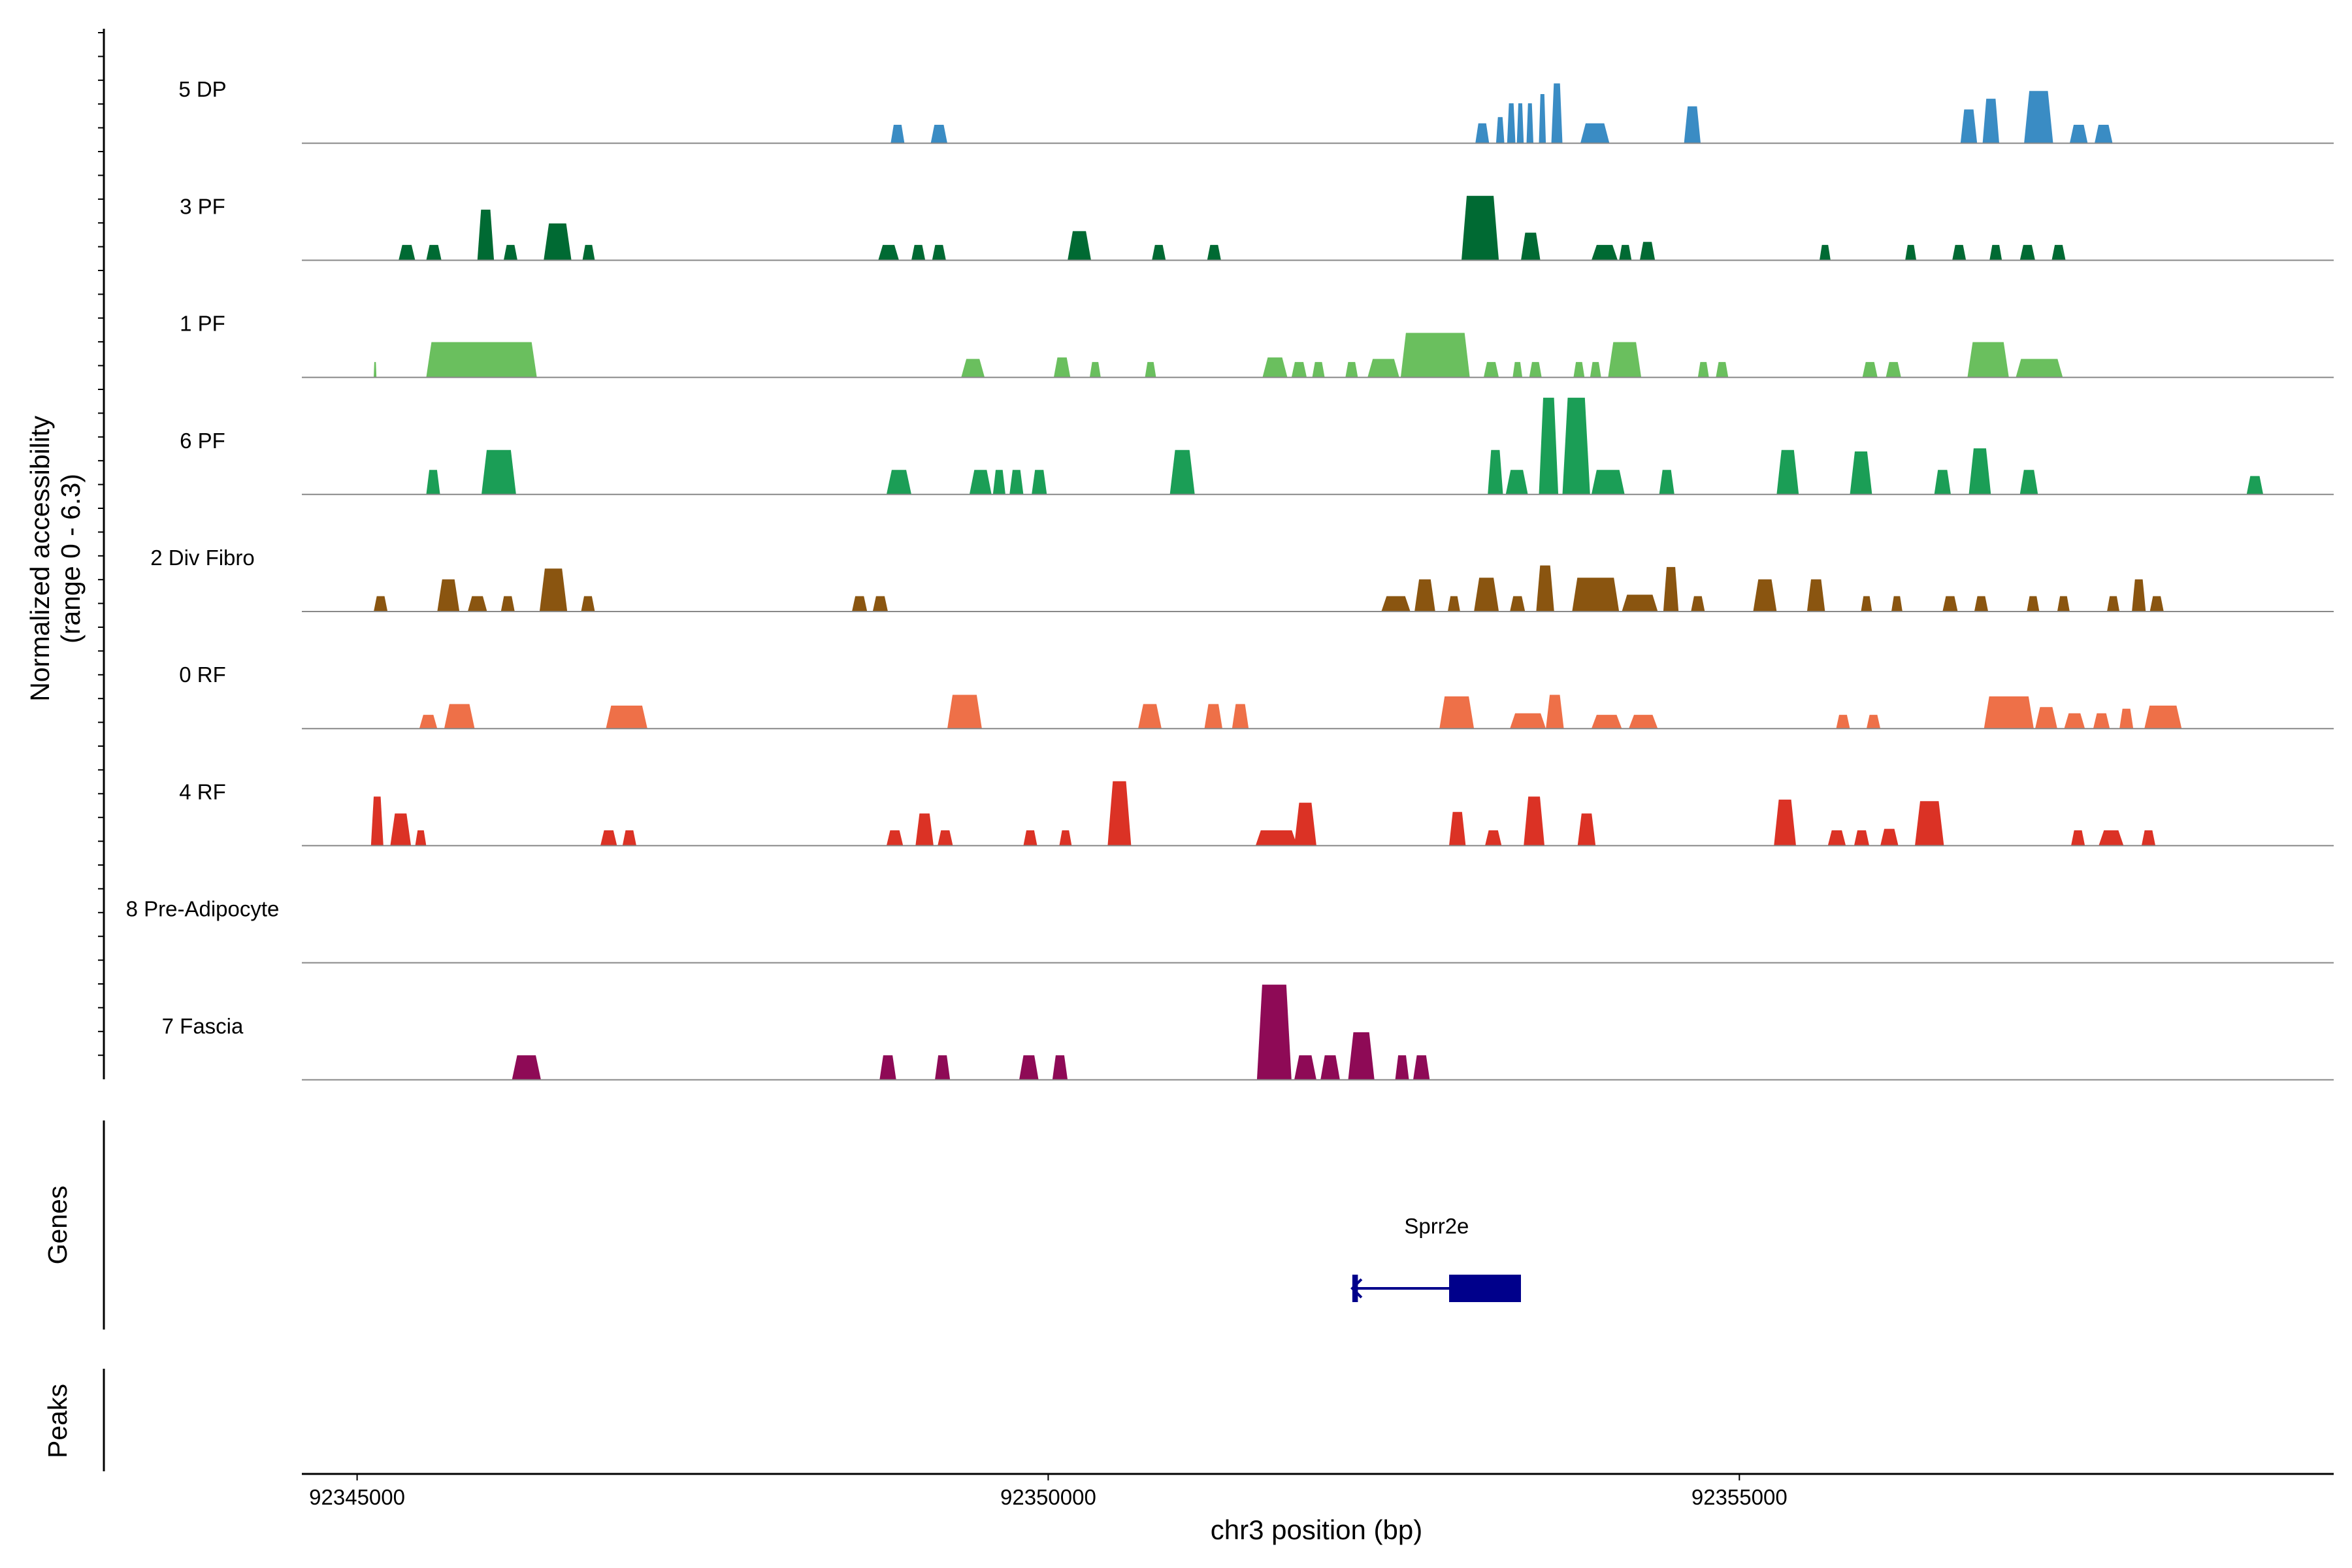  Describe the element at coordinates (71, 559) in the screenshot. I see `y-axis-title-line2: (range 0 - 6.3)` at that location.